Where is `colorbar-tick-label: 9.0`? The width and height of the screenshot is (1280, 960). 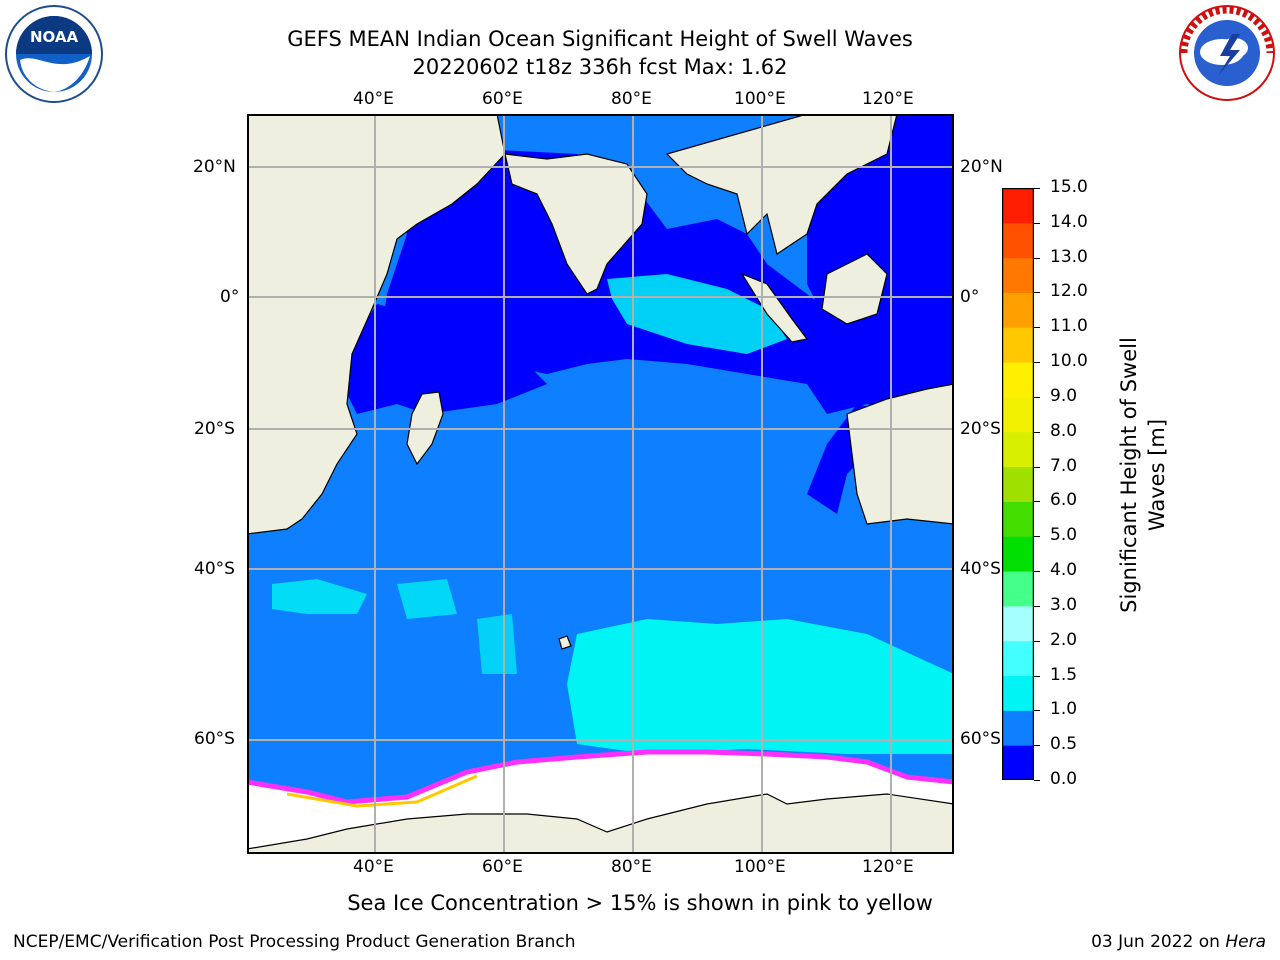
colorbar-tick-label: 9.0 is located at coordinates (1064, 395).